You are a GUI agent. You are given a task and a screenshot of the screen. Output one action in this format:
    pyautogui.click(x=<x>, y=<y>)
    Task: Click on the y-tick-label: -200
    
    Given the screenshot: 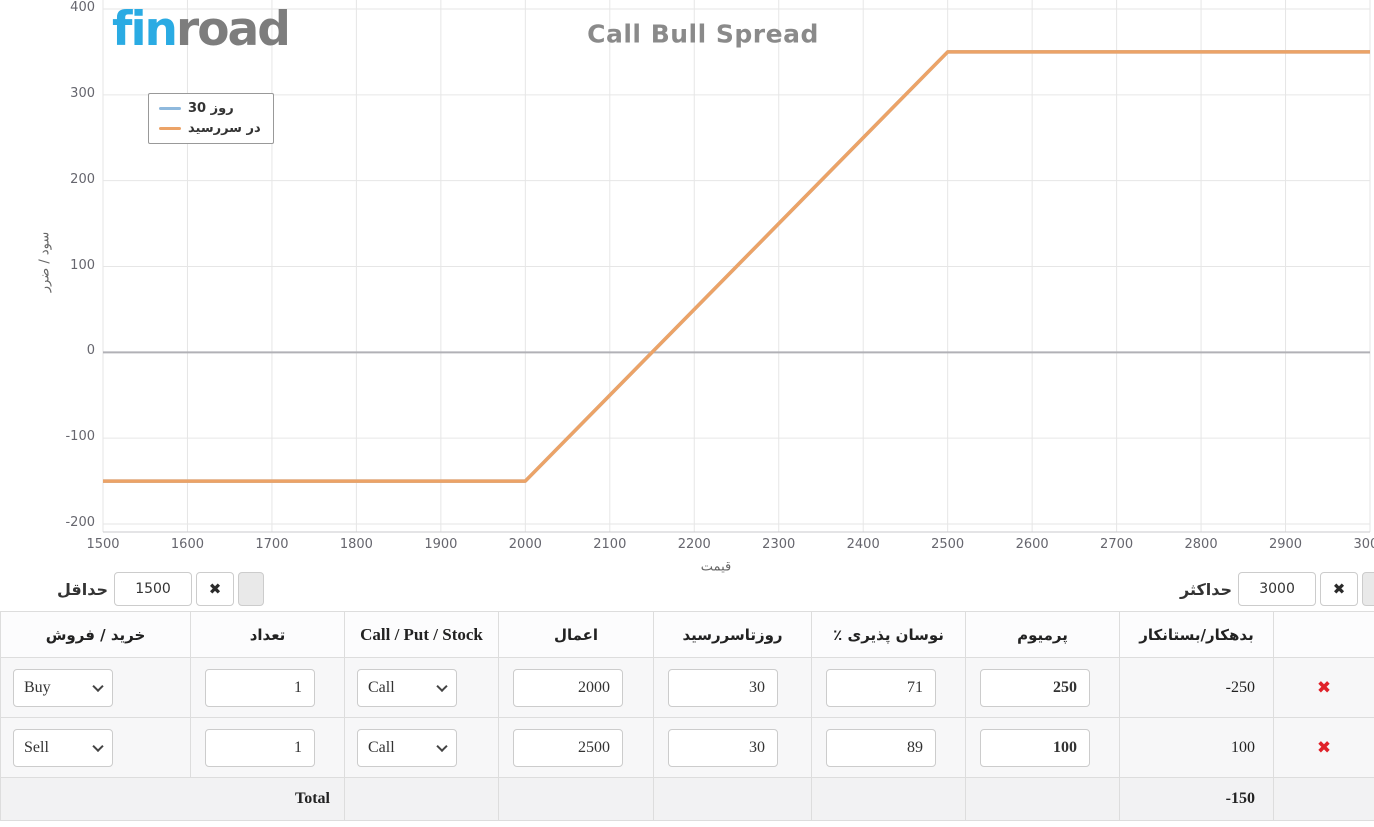 What is the action you would take?
    pyautogui.click(x=80, y=522)
    